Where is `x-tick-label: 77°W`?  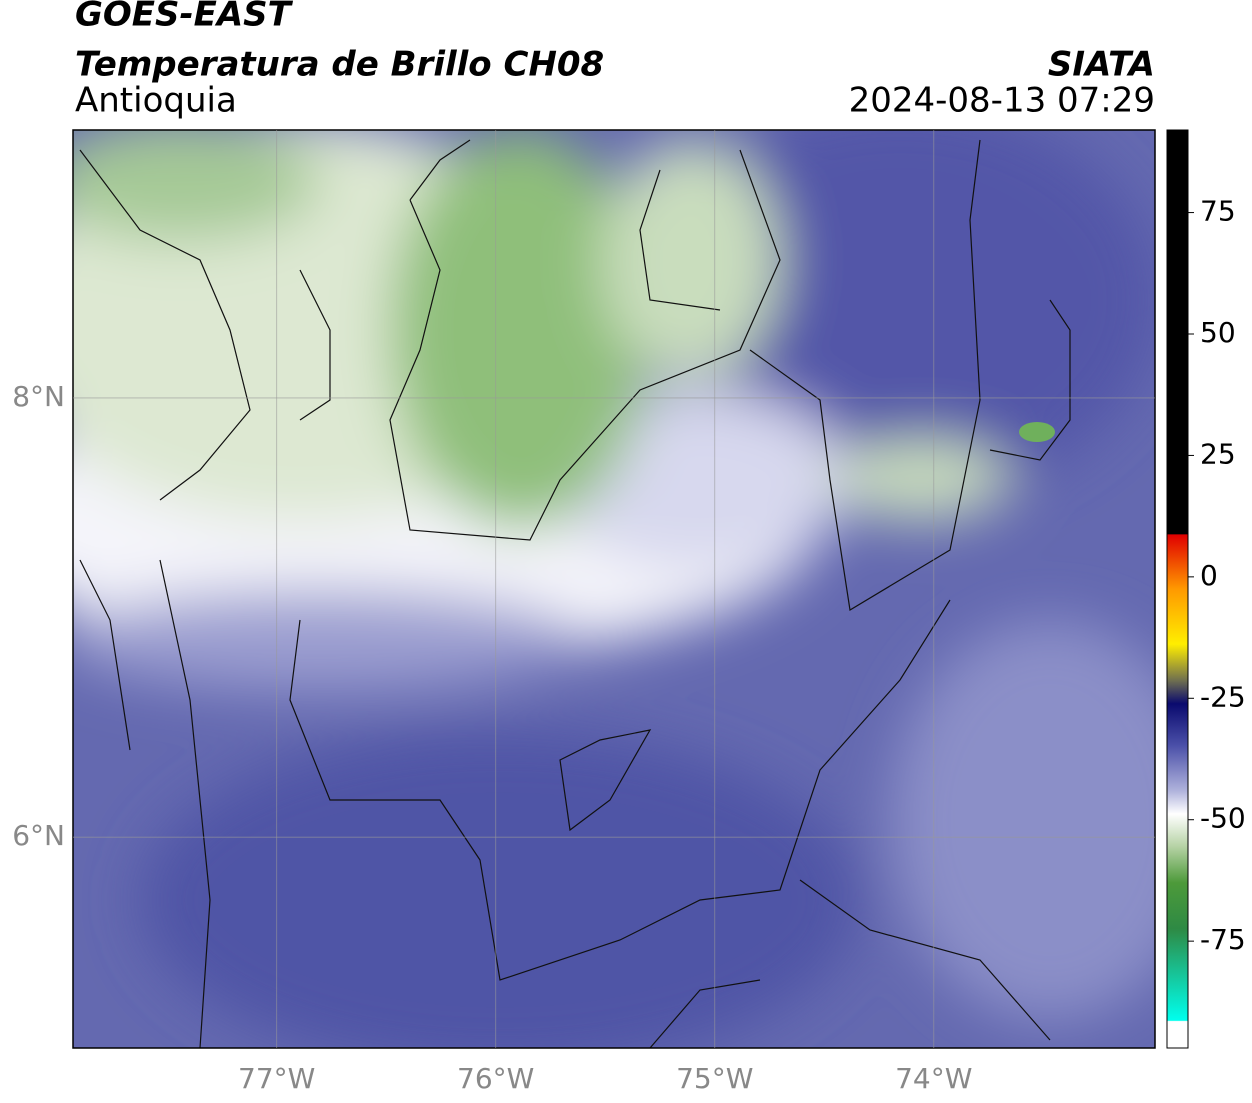
x-tick-label: 77°W is located at coordinates (276, 1078).